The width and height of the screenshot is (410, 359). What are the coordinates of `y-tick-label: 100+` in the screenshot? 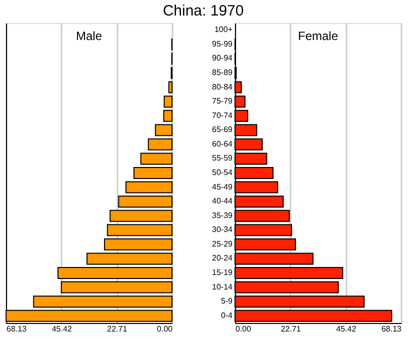 It's located at (223, 29).